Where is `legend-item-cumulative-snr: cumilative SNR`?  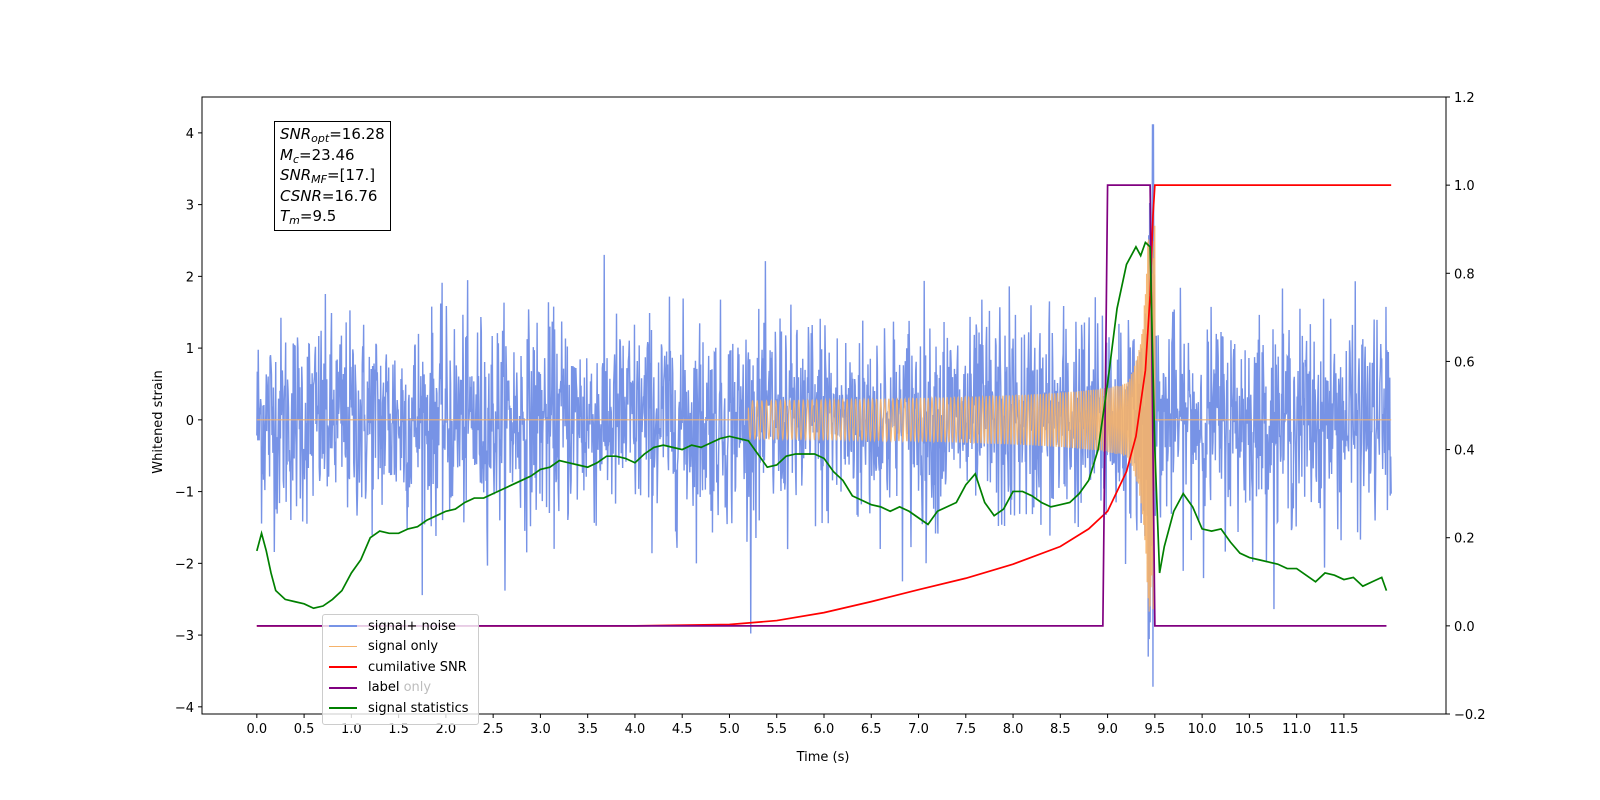 legend-item-cumulative-snr: cumilative SNR is located at coordinates (398, 667).